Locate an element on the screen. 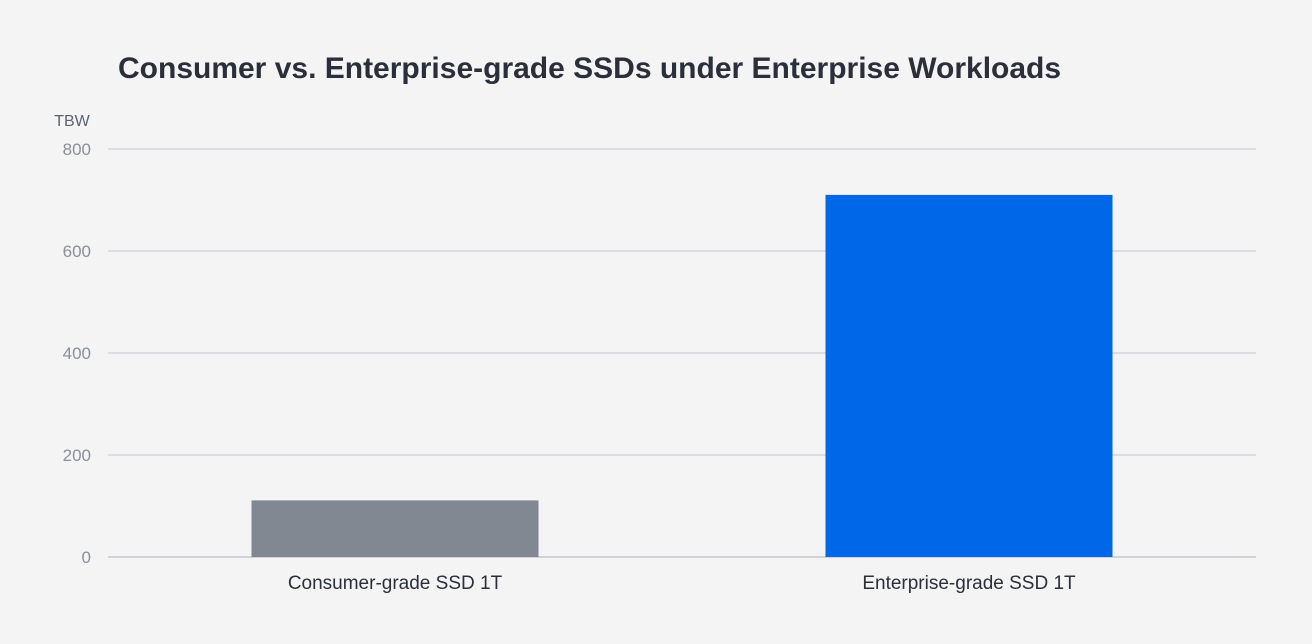 Image resolution: width=1312 pixels, height=644 pixels. y-tick-label: 200 is located at coordinates (77, 455).